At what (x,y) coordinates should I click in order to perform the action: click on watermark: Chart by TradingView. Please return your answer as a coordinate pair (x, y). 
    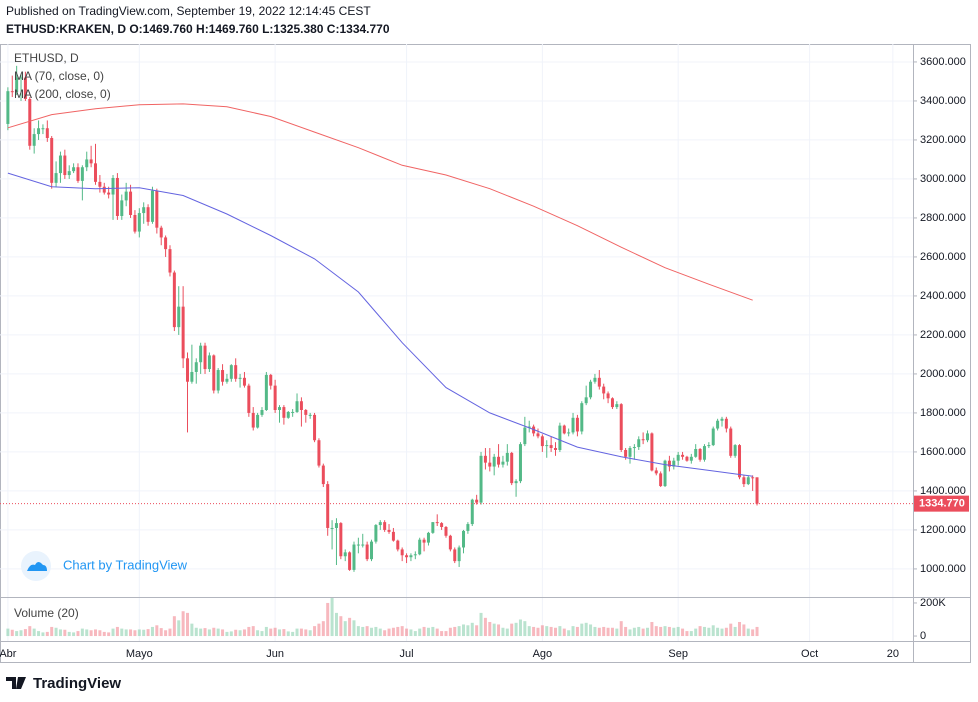
    Looking at the image, I should click on (125, 564).